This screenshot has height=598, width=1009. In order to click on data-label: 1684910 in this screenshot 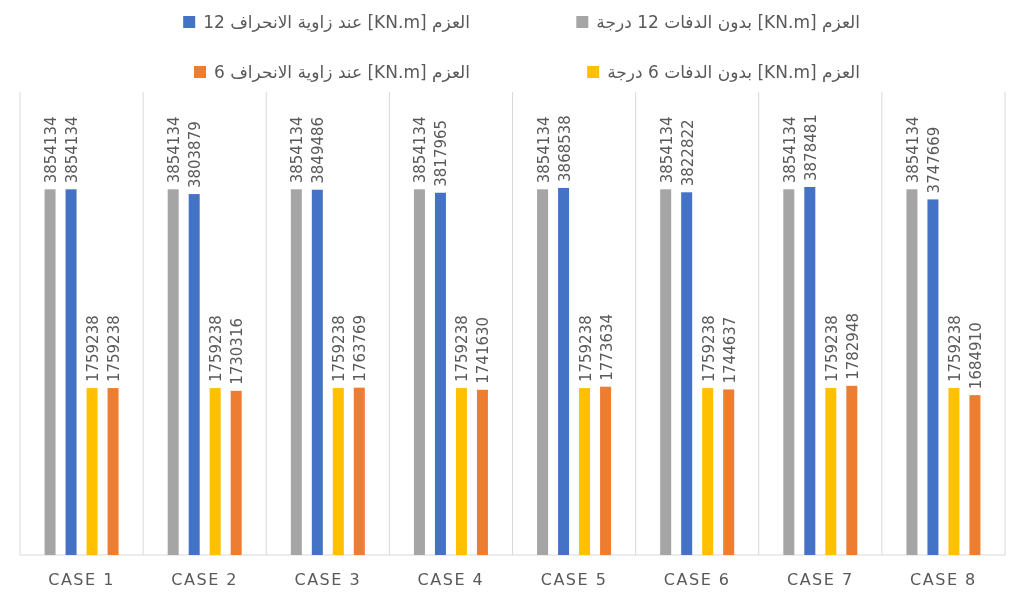, I will do `click(975, 356)`.